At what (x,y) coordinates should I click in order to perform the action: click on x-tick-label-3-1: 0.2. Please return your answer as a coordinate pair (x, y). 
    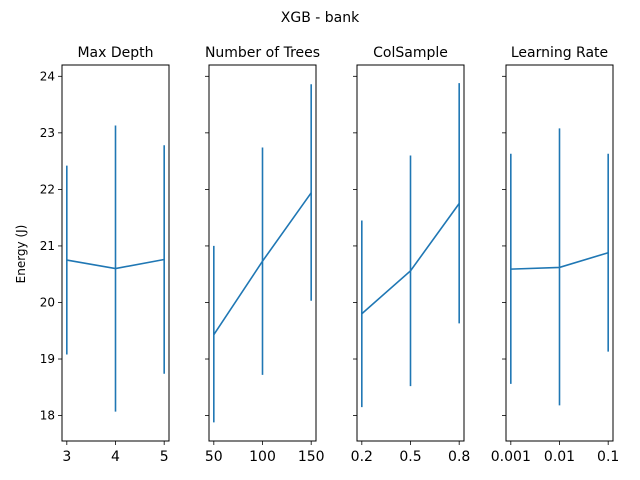
    Looking at the image, I should click on (362, 457).